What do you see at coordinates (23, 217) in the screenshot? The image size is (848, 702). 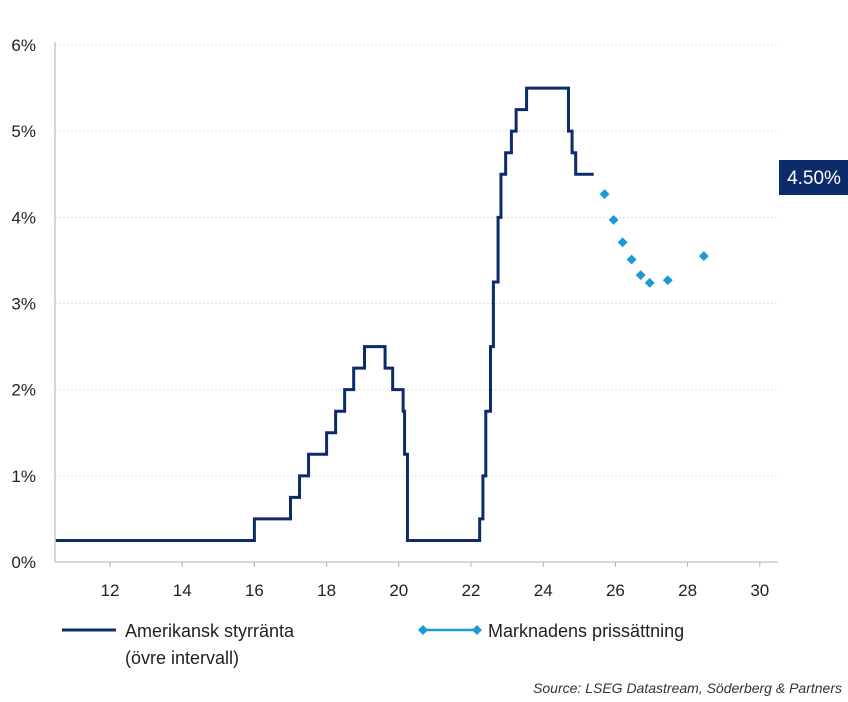 I see `y-tick-label: 4%` at bounding box center [23, 217].